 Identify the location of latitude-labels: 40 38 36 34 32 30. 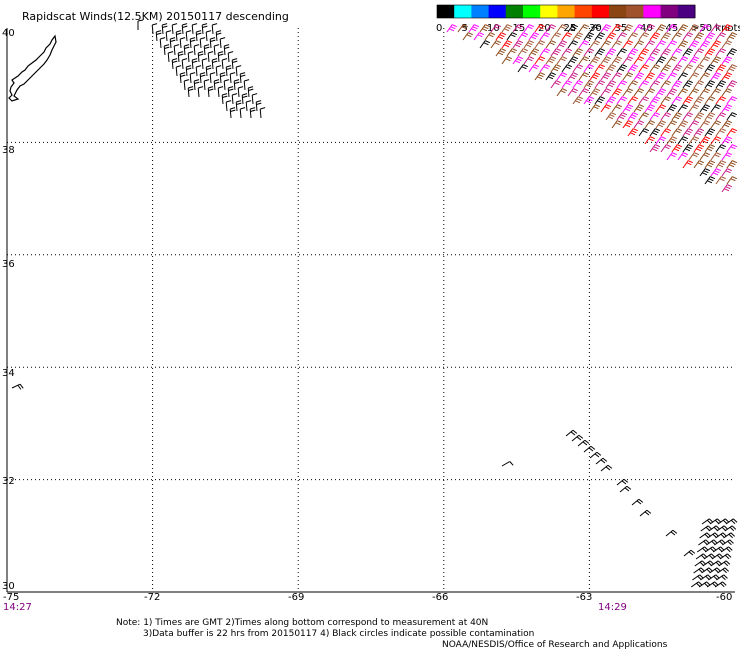
(8, 310).